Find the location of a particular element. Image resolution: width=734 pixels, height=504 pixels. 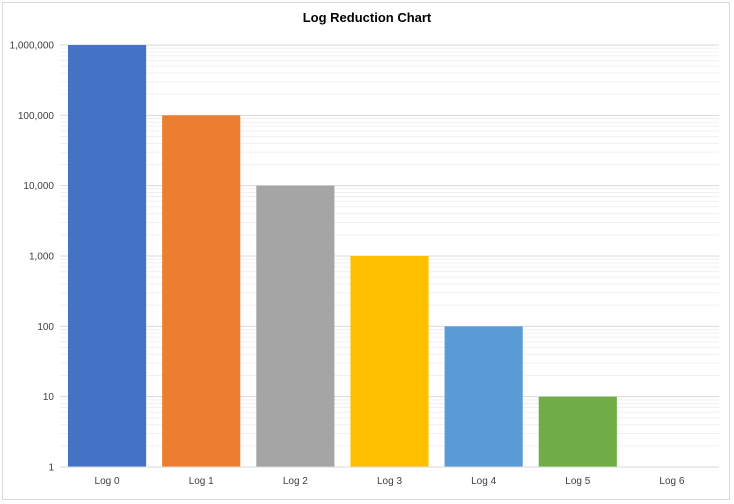

x-tick-label: Log 5 is located at coordinates (577, 481).